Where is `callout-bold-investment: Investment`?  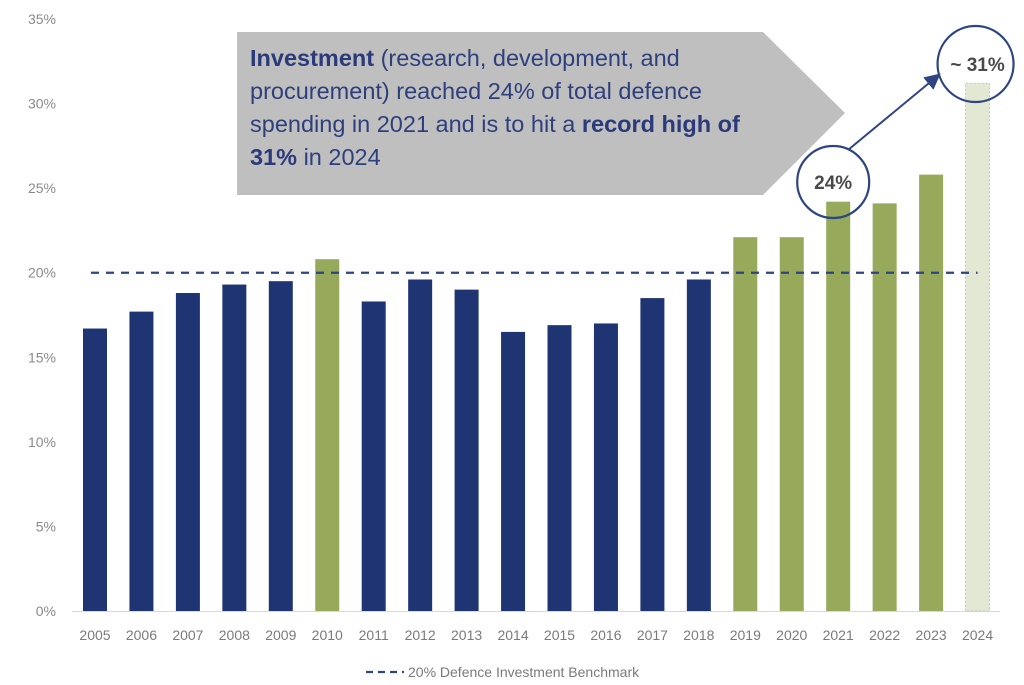
callout-bold-investment: Investment is located at coordinates (312, 58).